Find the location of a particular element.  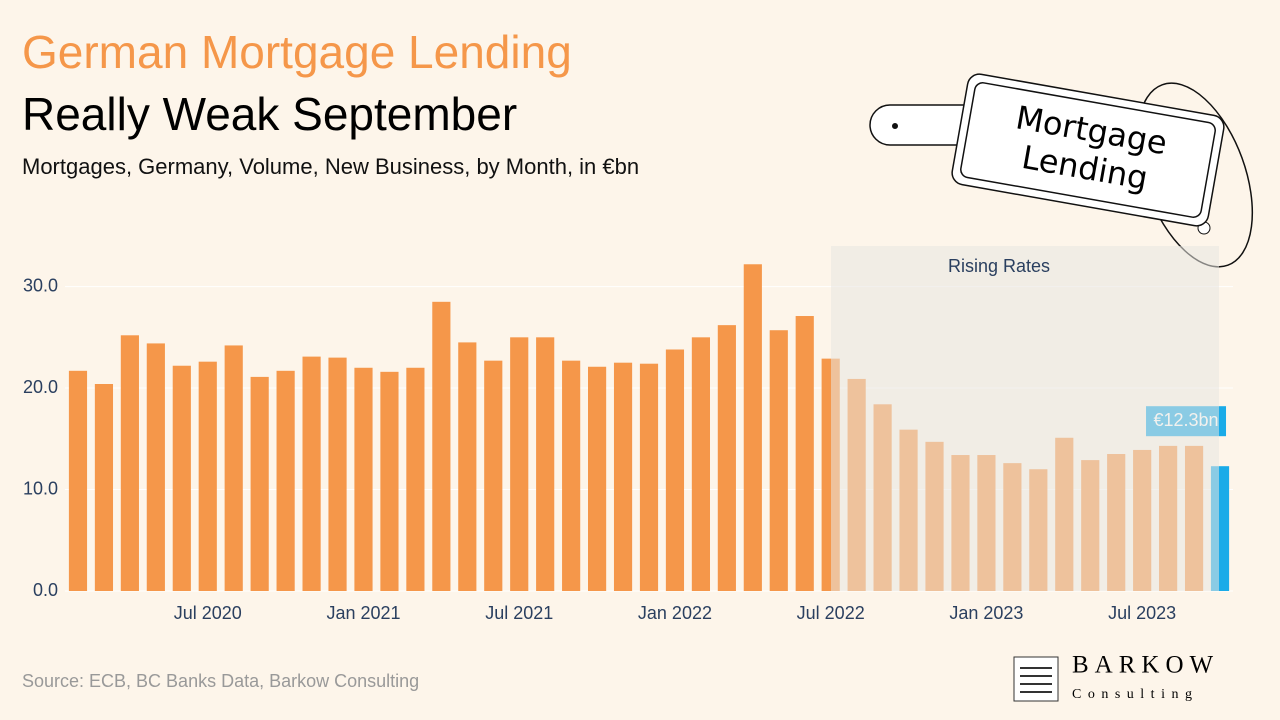

logo: BARKOW Consulting is located at coordinates (1116, 677).